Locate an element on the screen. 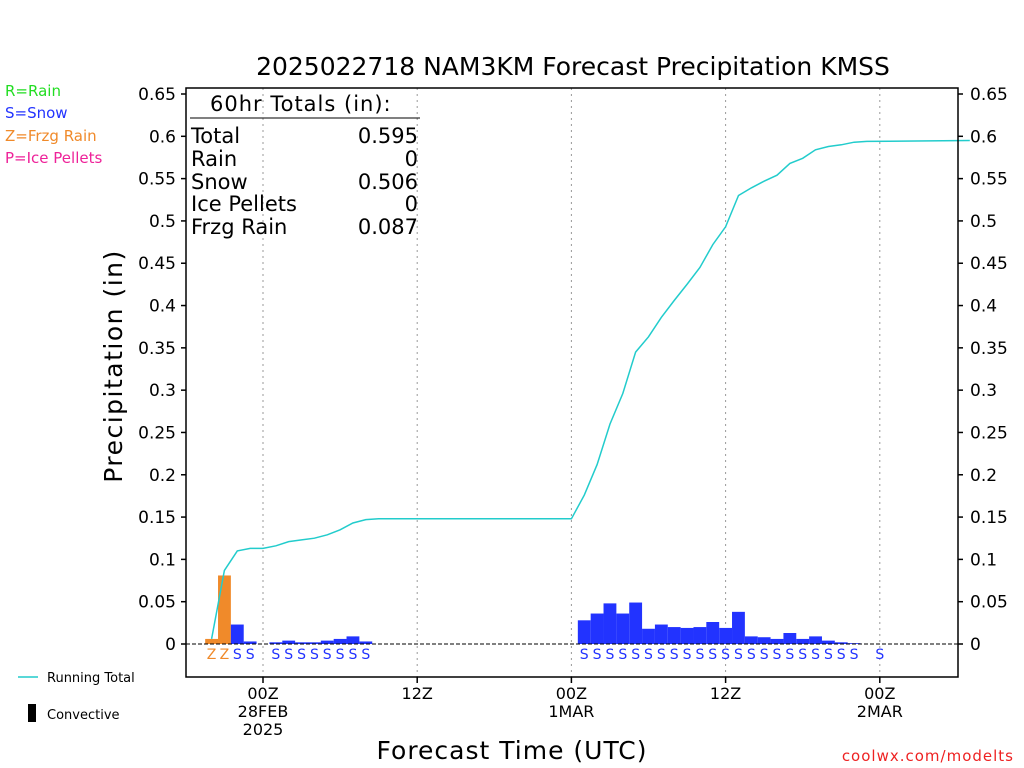 The width and height of the screenshot is (1024, 768). x-tick-label: 2MAR is located at coordinates (880, 711).